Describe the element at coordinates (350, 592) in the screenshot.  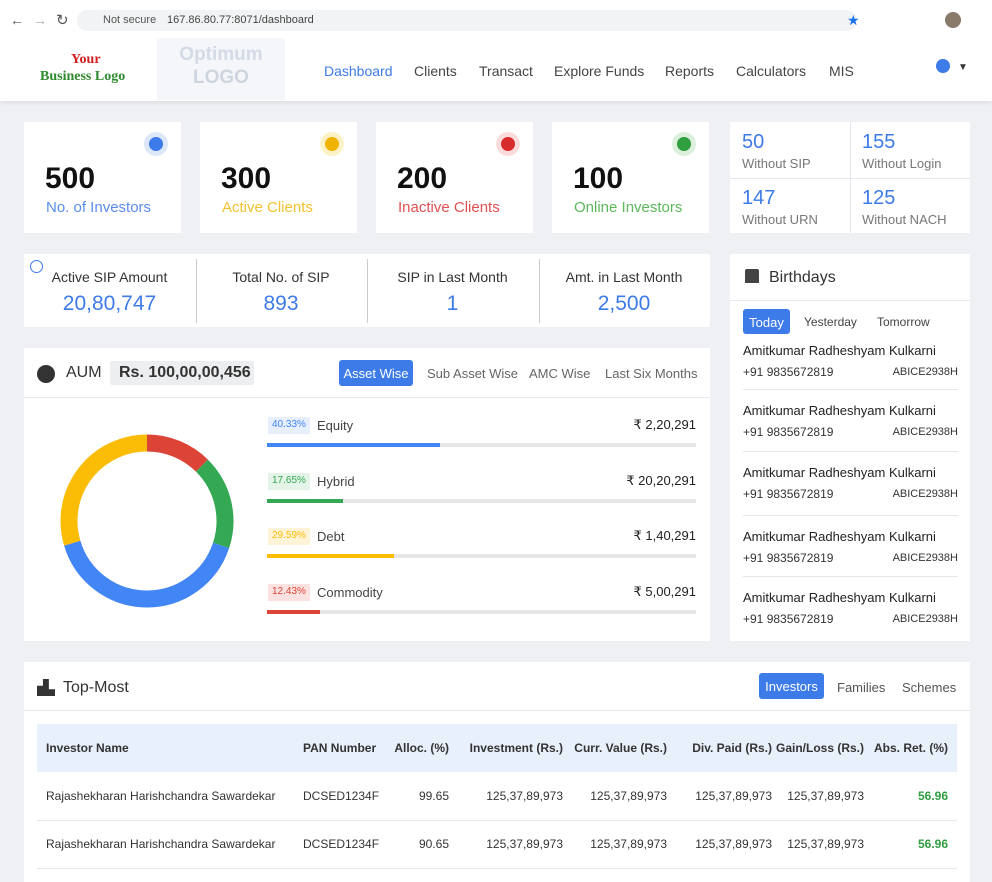
I see `category-label: Commodity` at that location.